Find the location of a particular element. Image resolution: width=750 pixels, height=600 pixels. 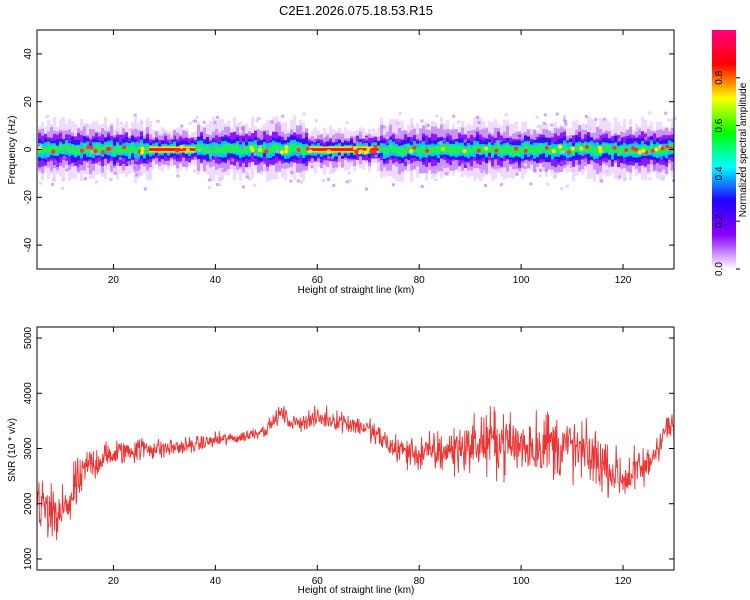

colorbar-tick-label: 0.6 is located at coordinates (719, 125).